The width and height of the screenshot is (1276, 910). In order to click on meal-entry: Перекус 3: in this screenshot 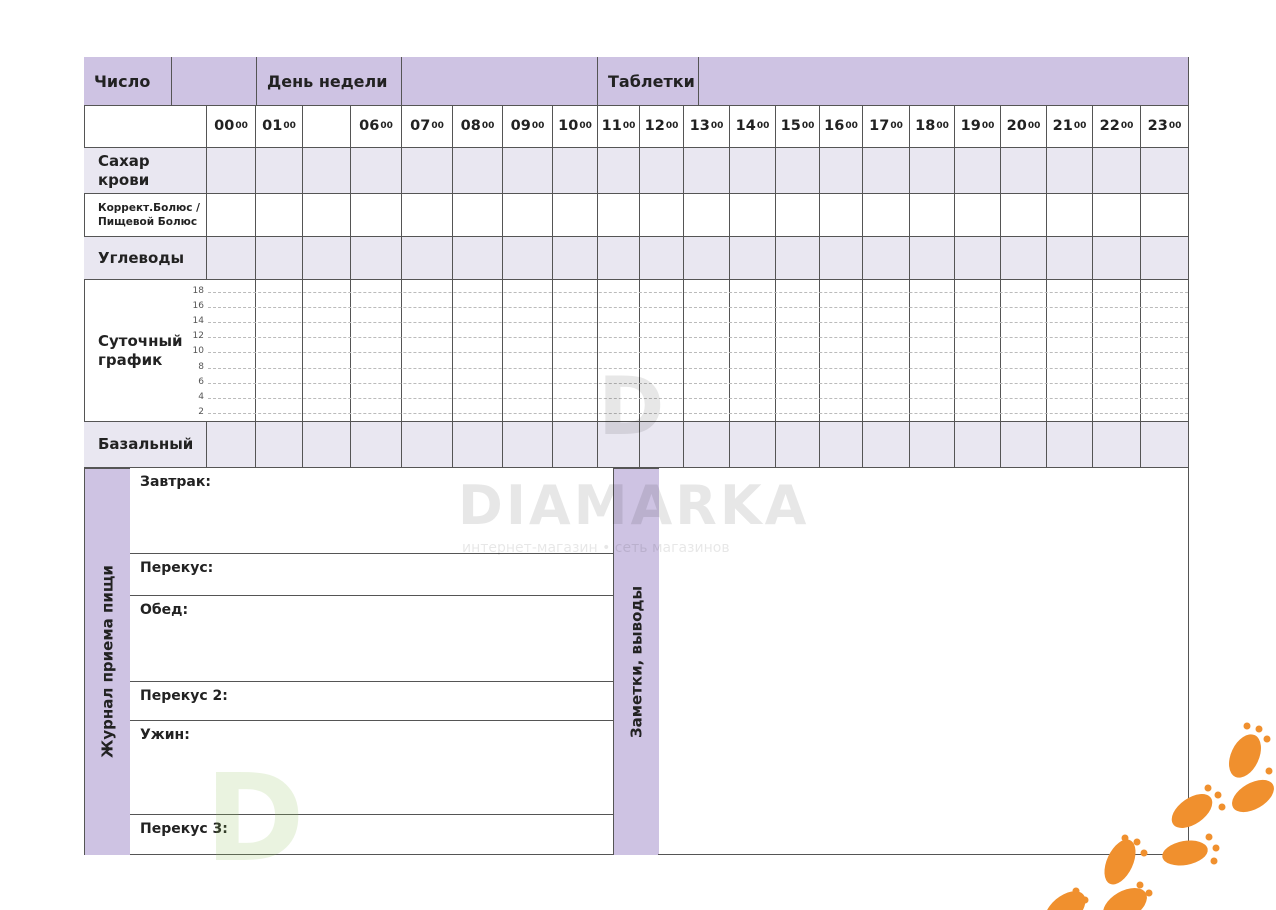, I will do `click(372, 835)`.